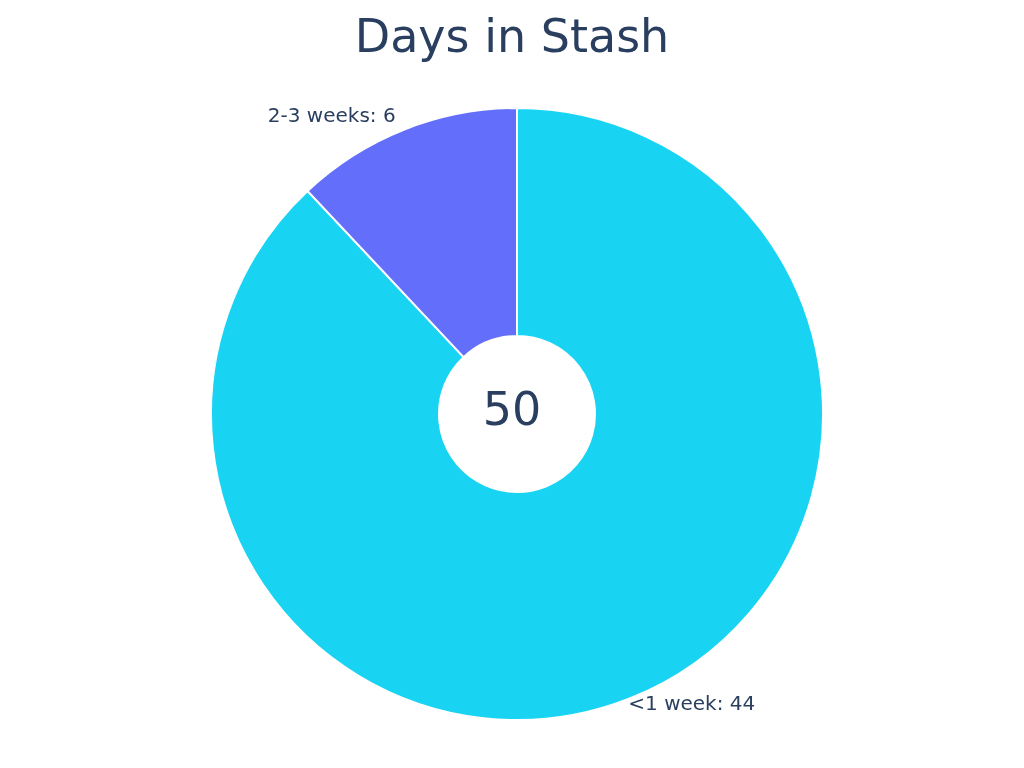 The image size is (1024, 768). Describe the element at coordinates (512, 36) in the screenshot. I see `chart-title: Days in Stash` at that location.